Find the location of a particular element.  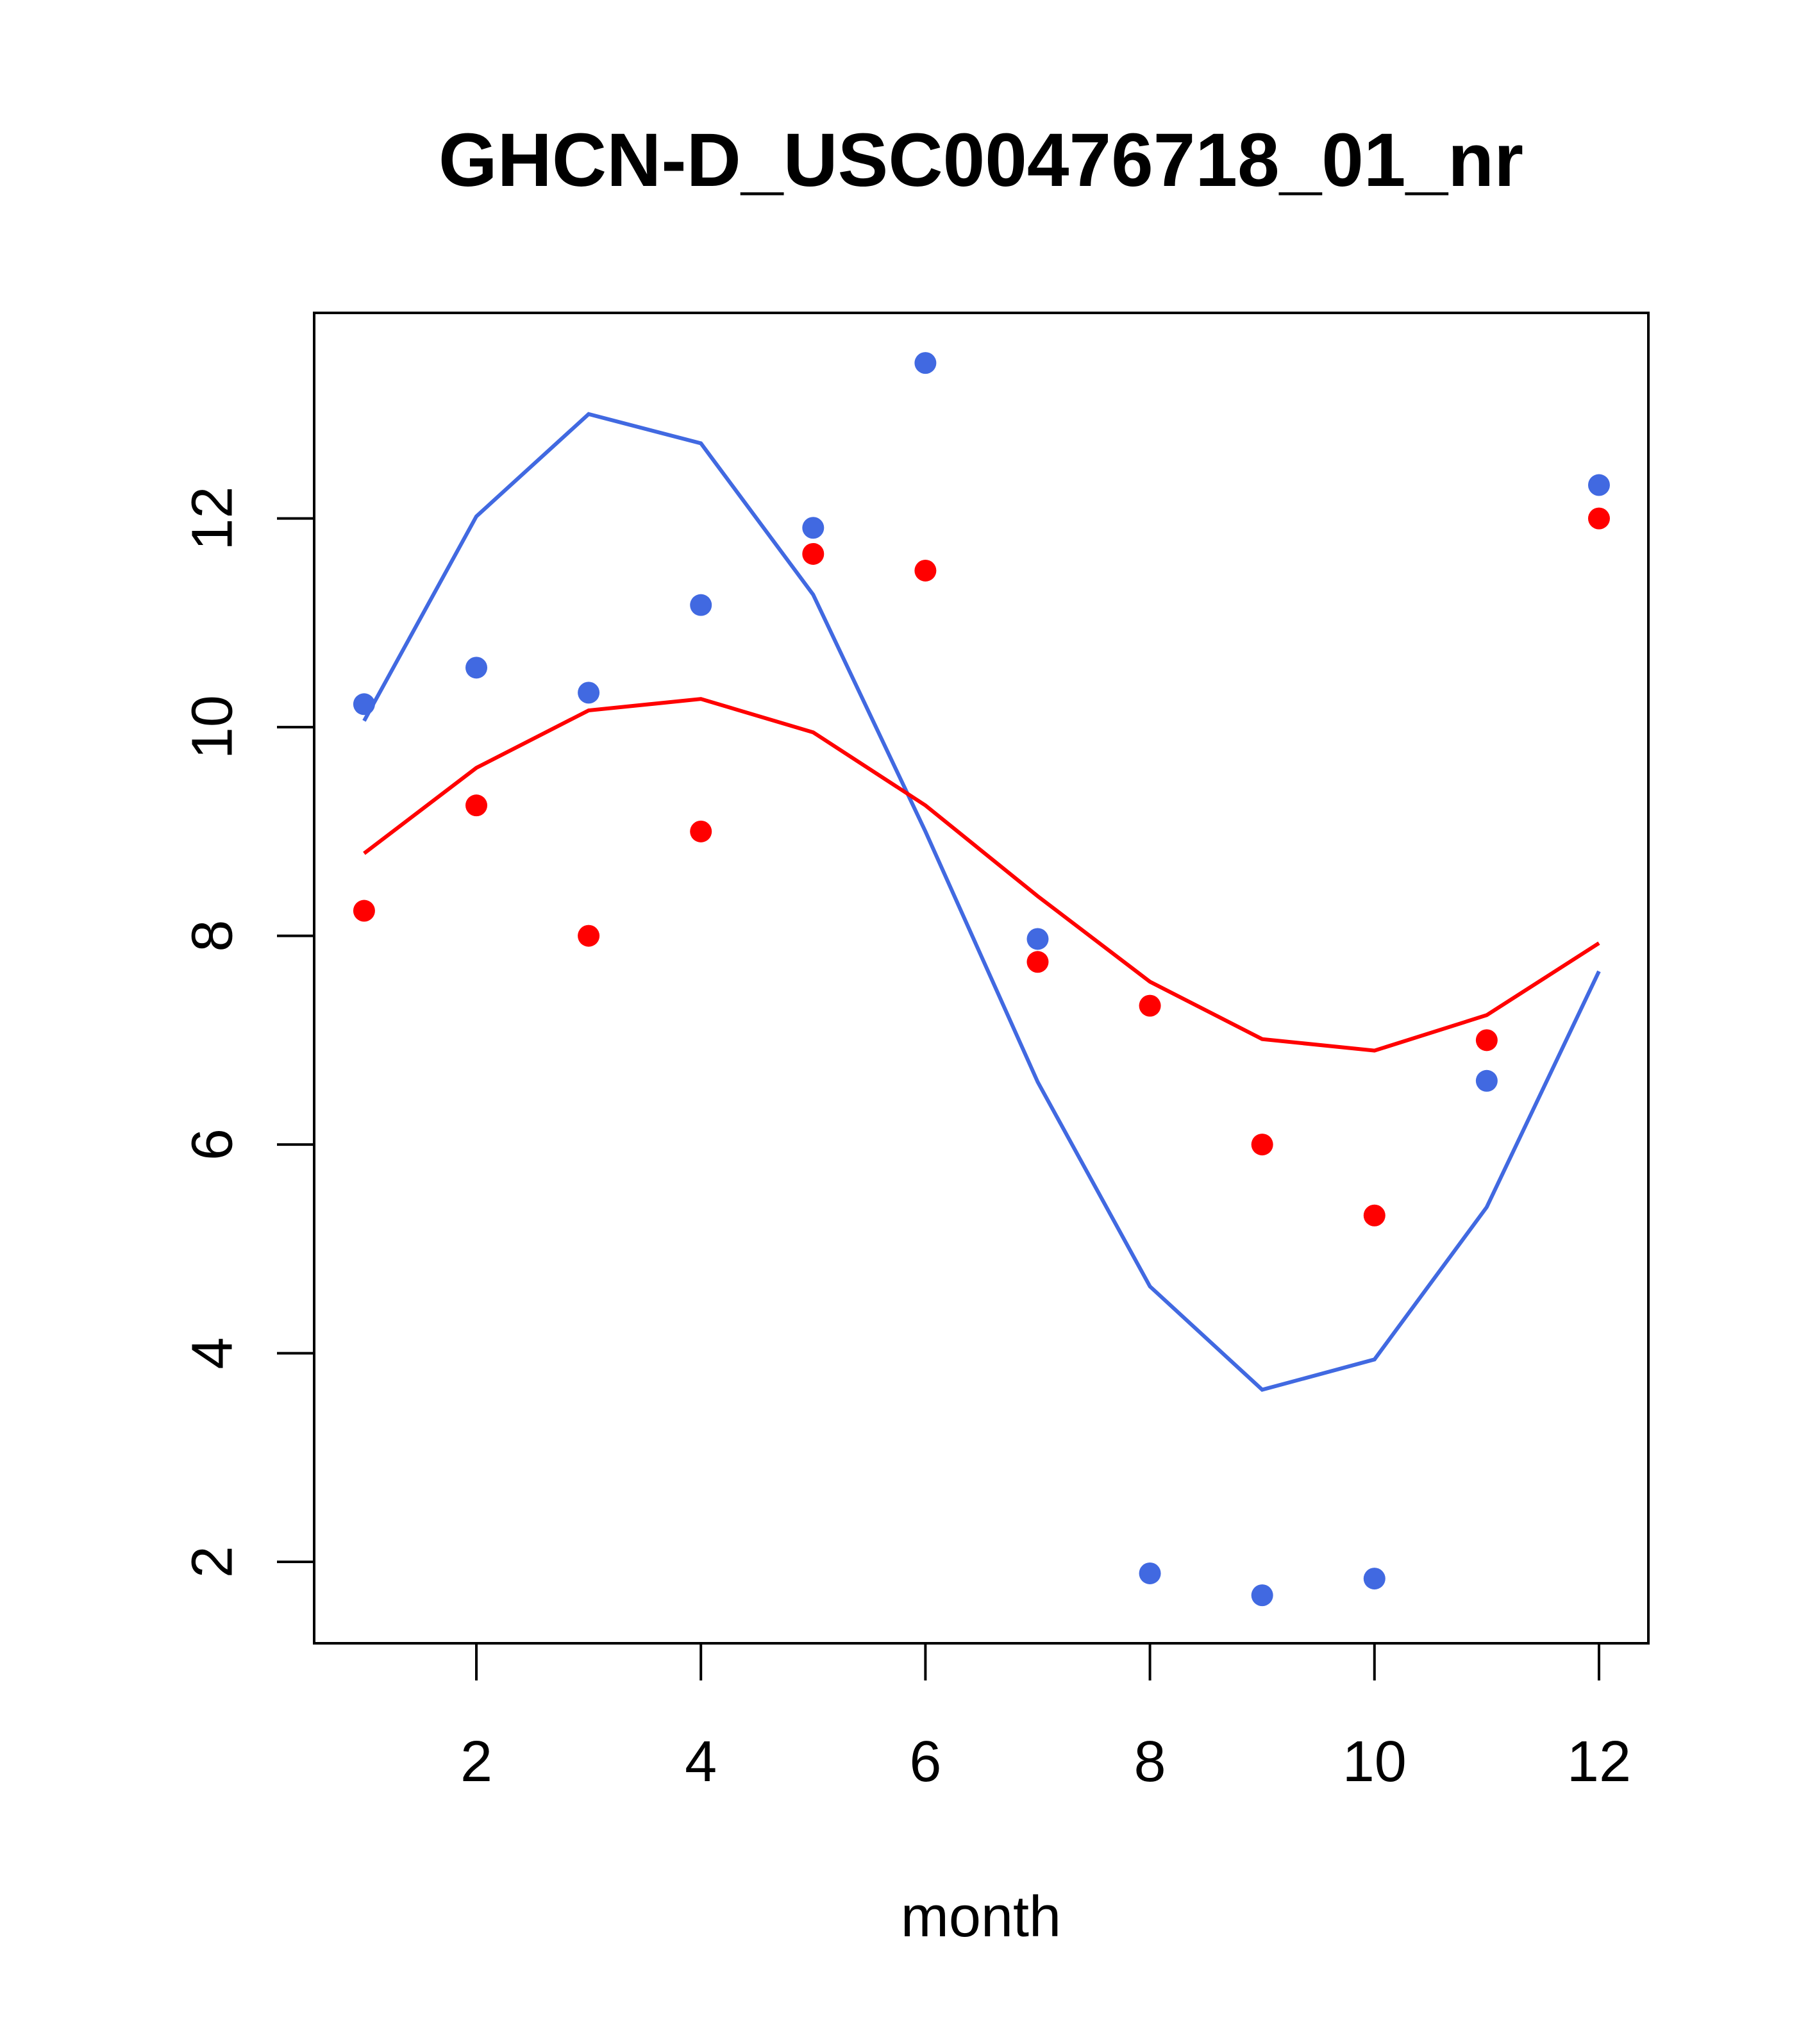

x-tick-label: 2 is located at coordinates (476, 1762).